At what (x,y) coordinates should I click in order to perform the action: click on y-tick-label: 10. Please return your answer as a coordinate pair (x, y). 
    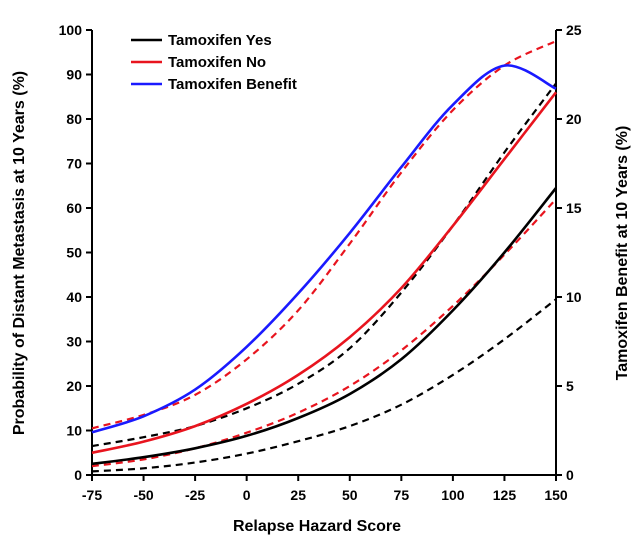
    Looking at the image, I should click on (74, 431).